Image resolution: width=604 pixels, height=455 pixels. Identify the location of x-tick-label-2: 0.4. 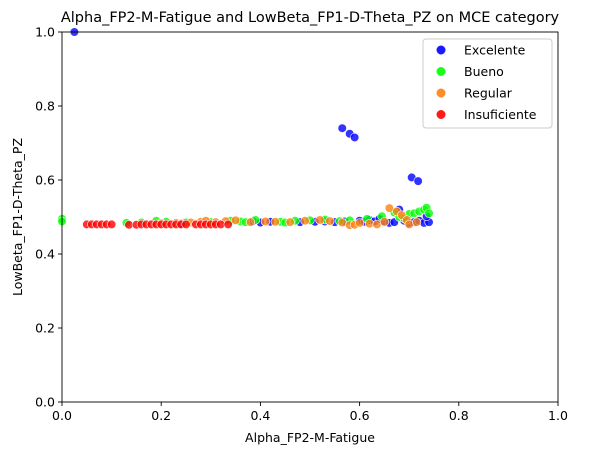
(260, 415).